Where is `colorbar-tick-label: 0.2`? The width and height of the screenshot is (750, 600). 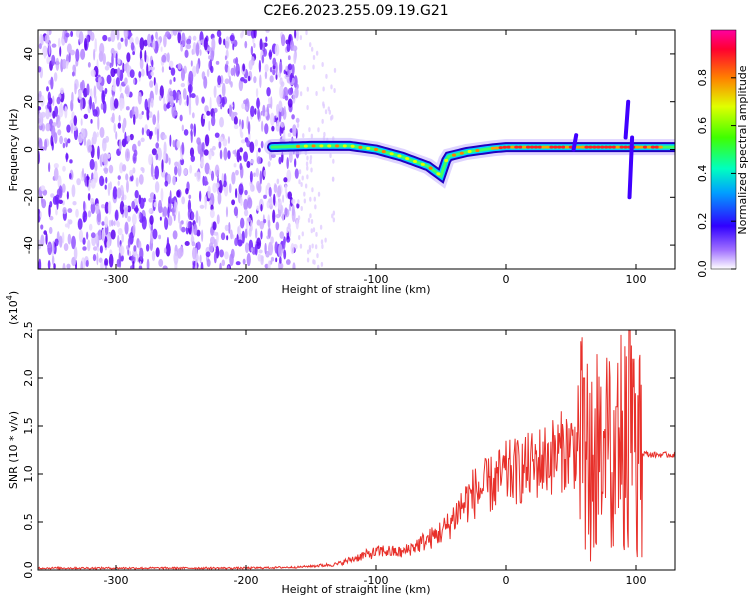
colorbar-tick-label: 0.2 is located at coordinates (702, 221).